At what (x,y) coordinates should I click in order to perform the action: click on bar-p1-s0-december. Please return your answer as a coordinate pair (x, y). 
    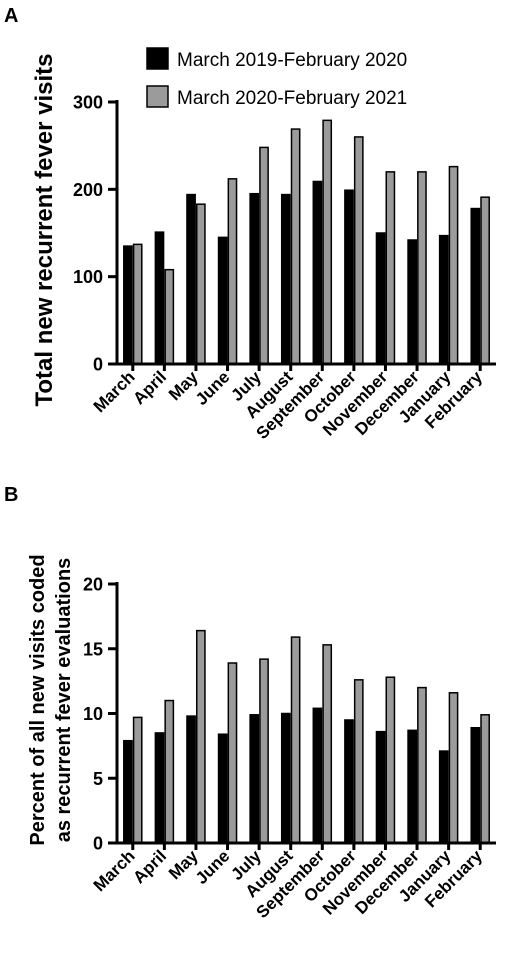
    Looking at the image, I should click on (412, 786).